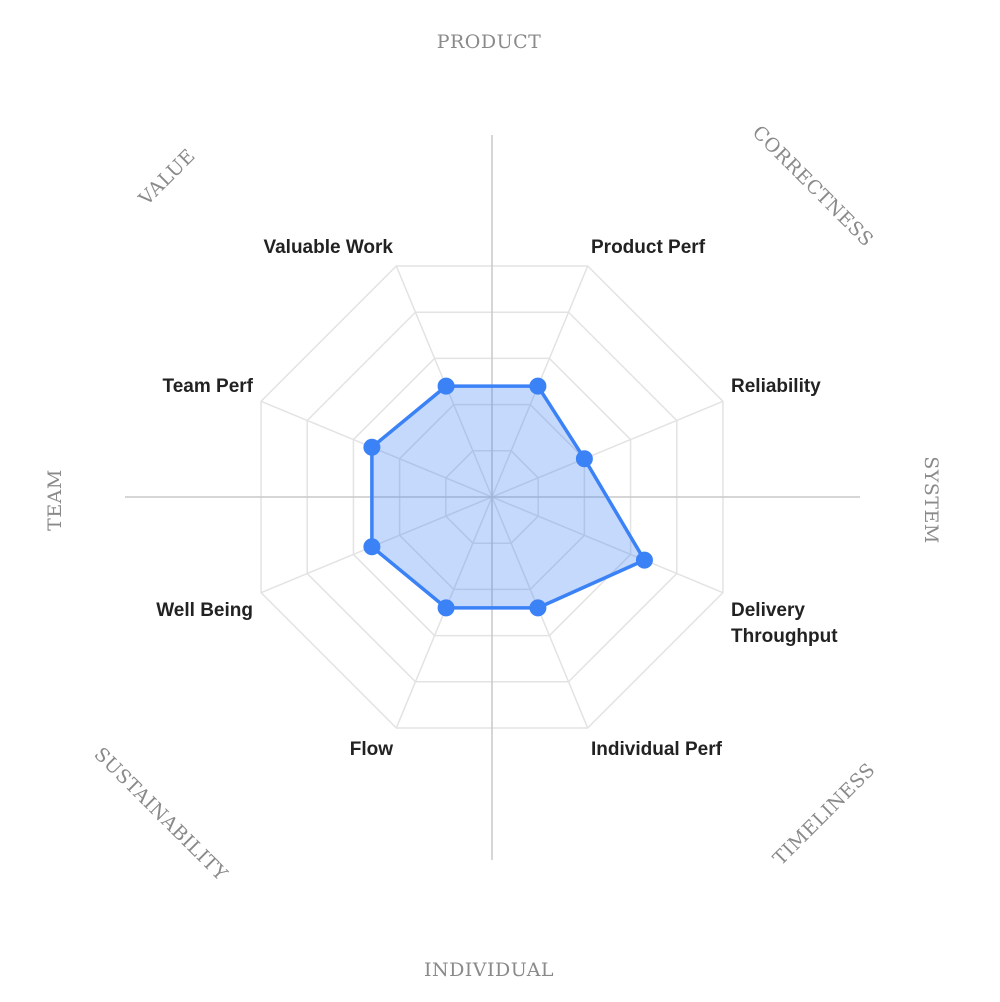 Image resolution: width=1000 pixels, height=1002 pixels. Describe the element at coordinates (607, 545) in the screenshot. I see `spoke-delivery-throughput` at that location.